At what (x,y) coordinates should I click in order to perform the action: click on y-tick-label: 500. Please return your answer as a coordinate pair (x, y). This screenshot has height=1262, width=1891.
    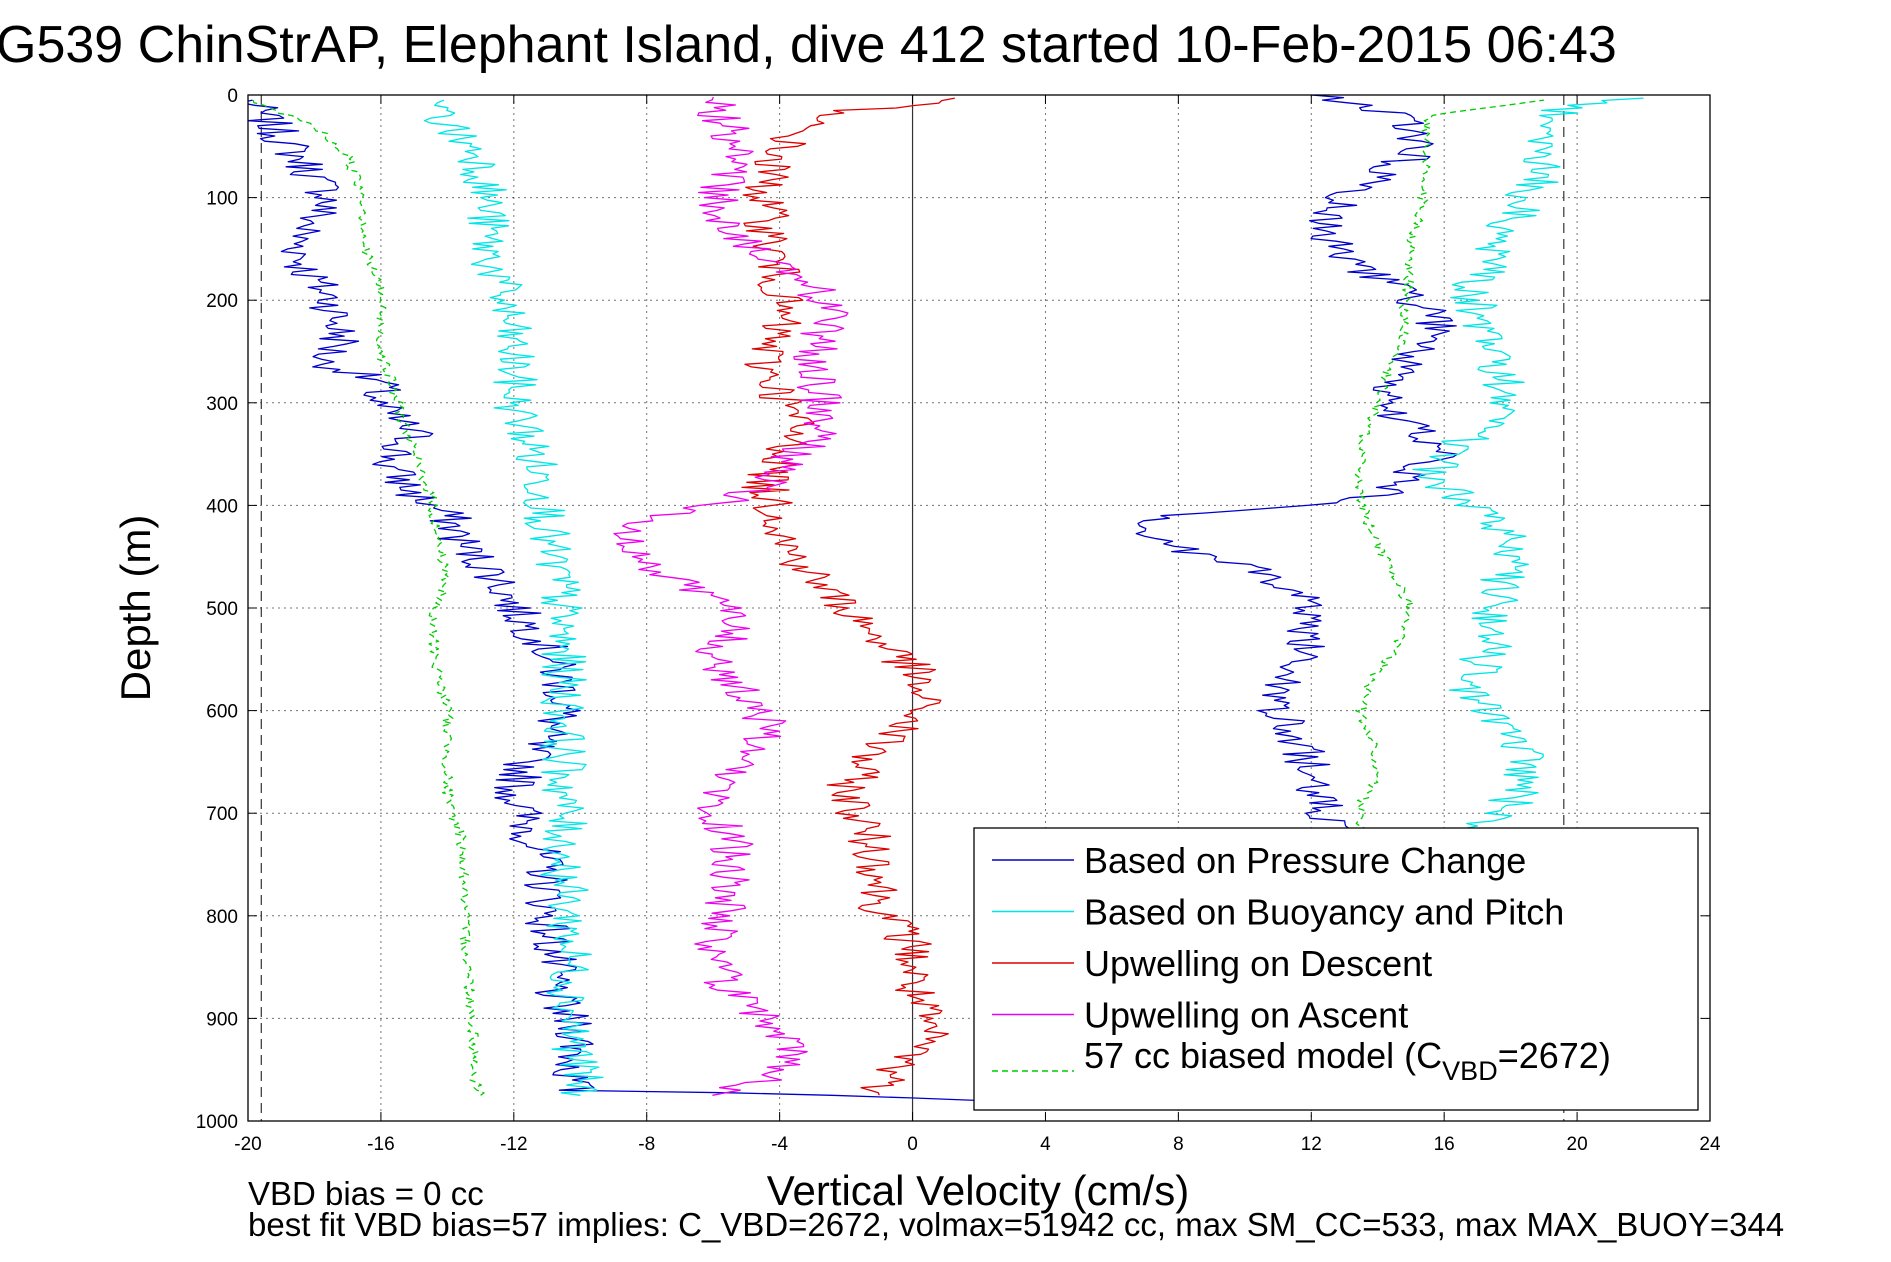
    Looking at the image, I should click on (222, 609).